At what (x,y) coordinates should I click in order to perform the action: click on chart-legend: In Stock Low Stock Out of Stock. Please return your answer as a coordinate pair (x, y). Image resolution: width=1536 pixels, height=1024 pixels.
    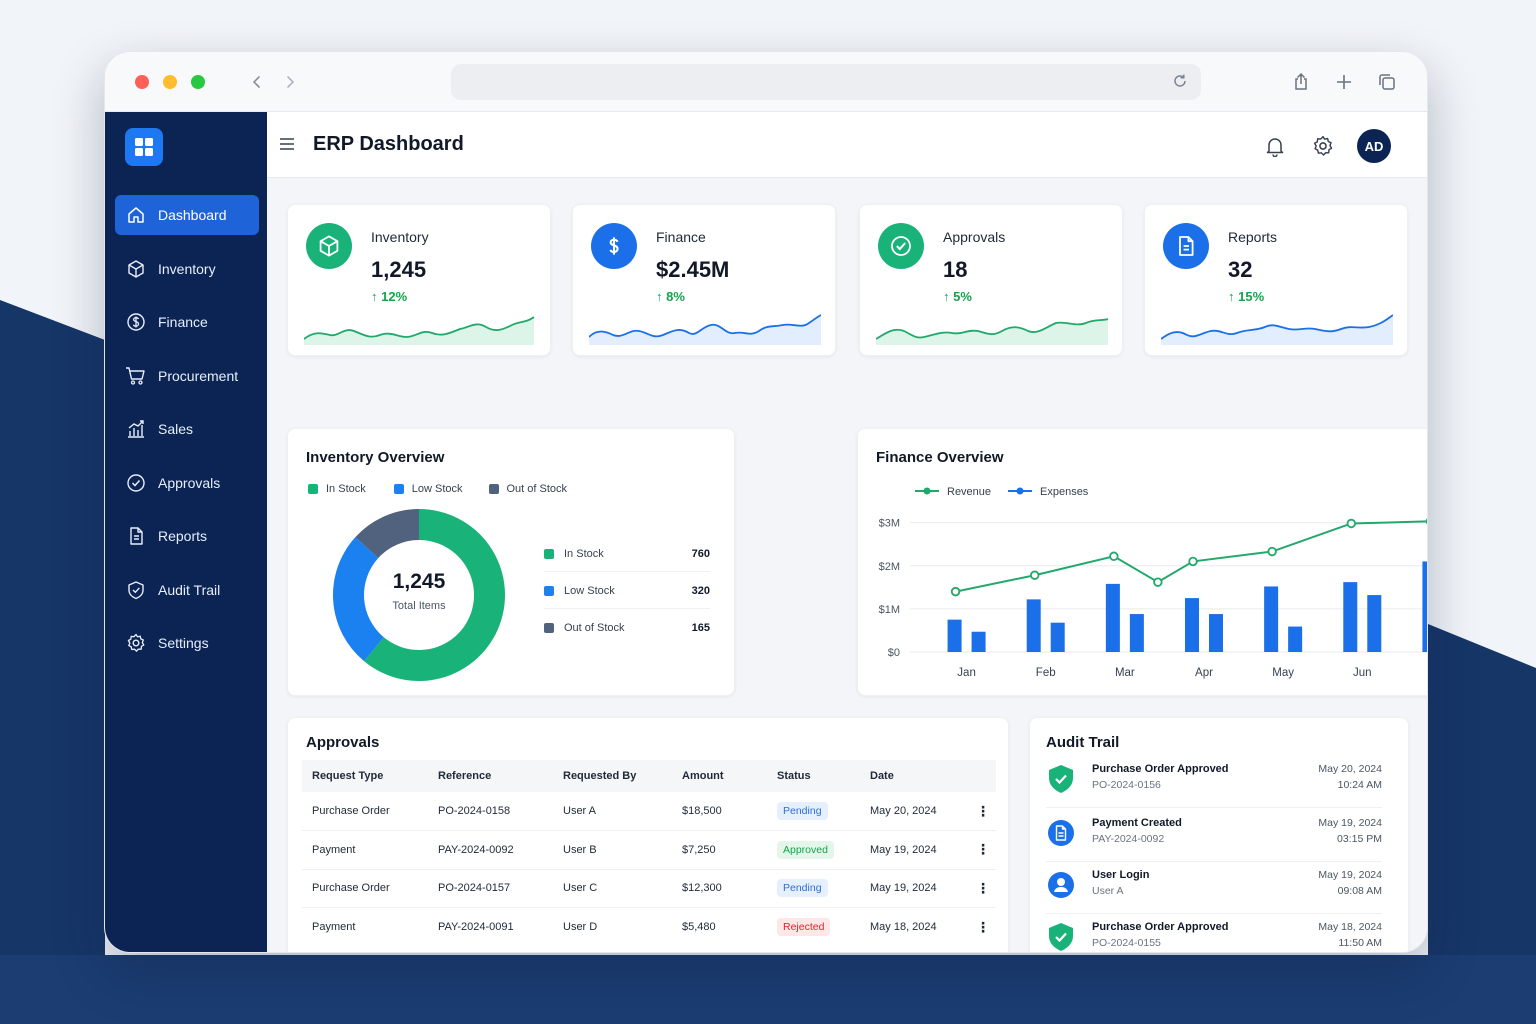
    Looking at the image, I should click on (437, 489).